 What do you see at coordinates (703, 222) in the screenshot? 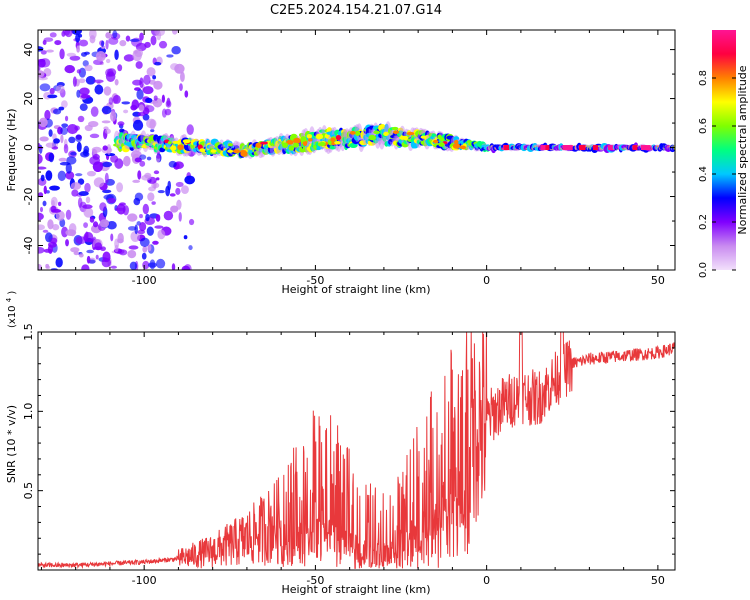
I see `colorbar-tick-label: 0.2` at bounding box center [703, 222].